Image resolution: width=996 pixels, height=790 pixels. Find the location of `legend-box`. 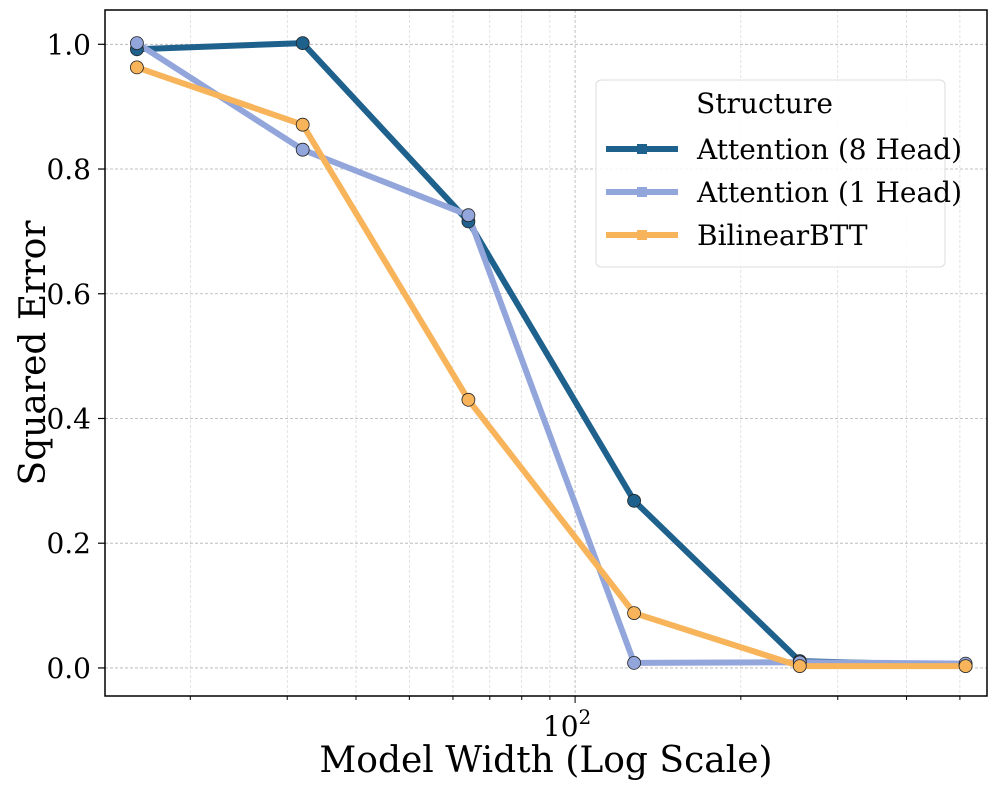

legend-box is located at coordinates (770, 173).